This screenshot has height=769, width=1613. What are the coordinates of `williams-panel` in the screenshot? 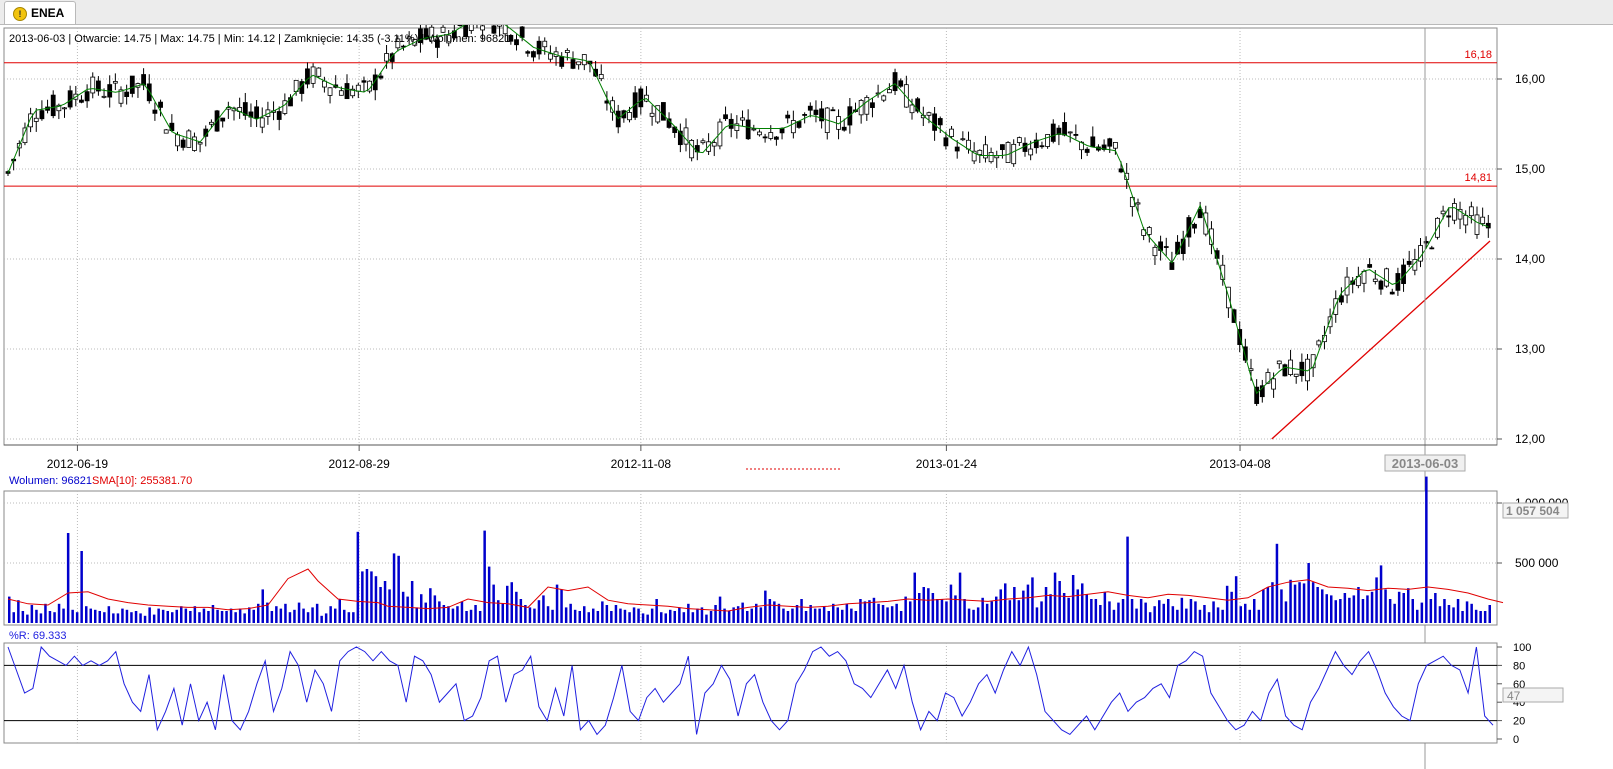 It's located at (750, 693).